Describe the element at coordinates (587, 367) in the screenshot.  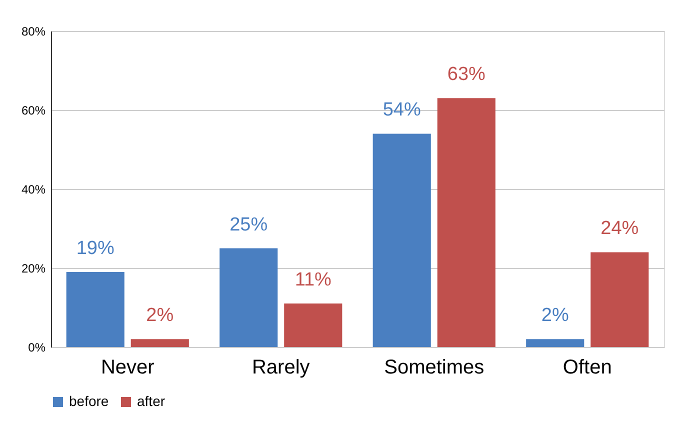
I see `x-tick-label: Often` at that location.